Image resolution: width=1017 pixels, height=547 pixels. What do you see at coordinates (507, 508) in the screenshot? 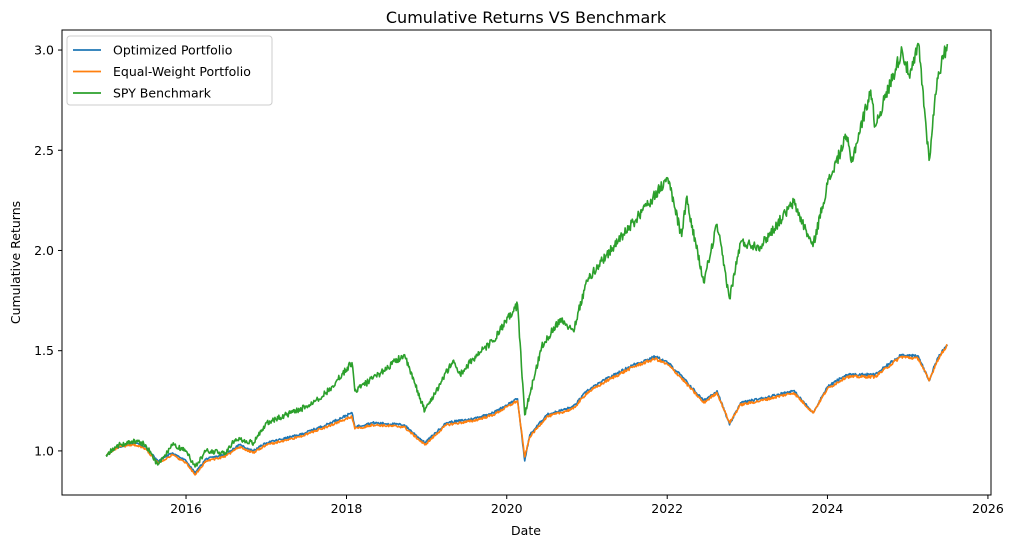
I see `x-tick-label: 2020` at bounding box center [507, 508].